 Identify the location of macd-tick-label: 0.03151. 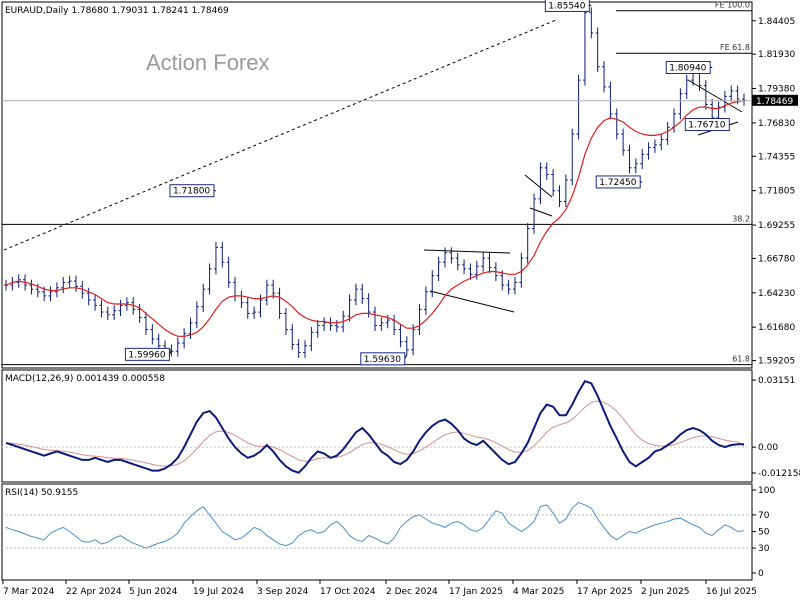
(776, 381).